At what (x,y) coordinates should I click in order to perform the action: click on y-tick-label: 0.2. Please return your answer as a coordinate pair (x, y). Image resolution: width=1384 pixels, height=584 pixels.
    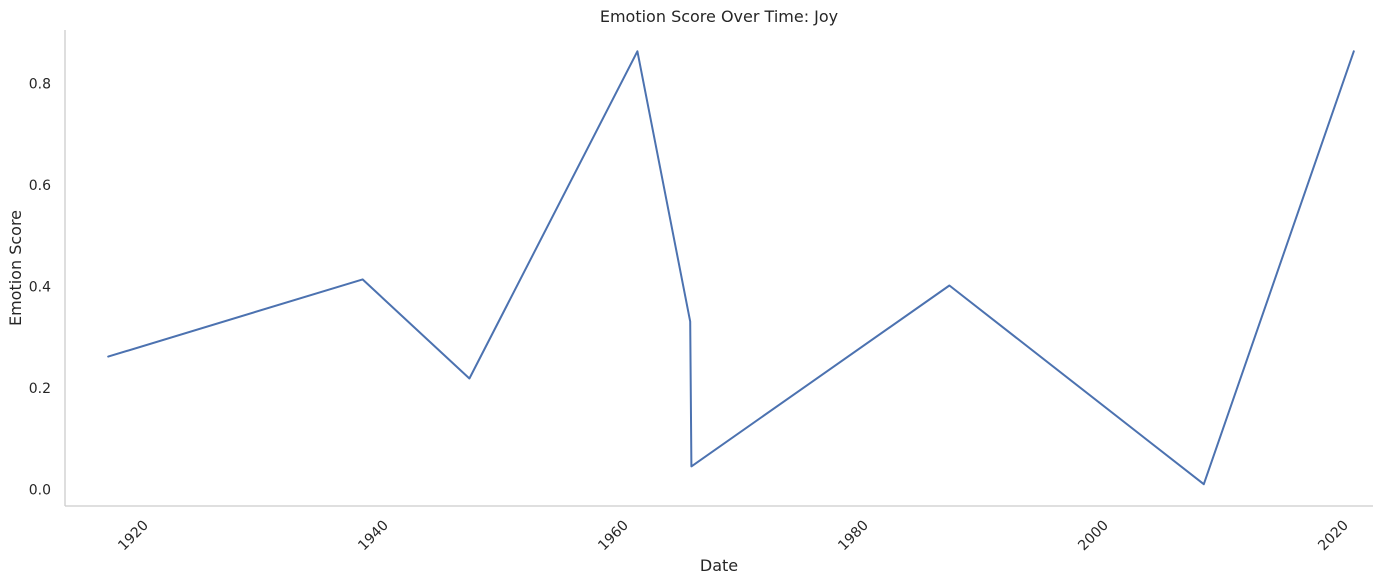
    Looking at the image, I should click on (40, 389).